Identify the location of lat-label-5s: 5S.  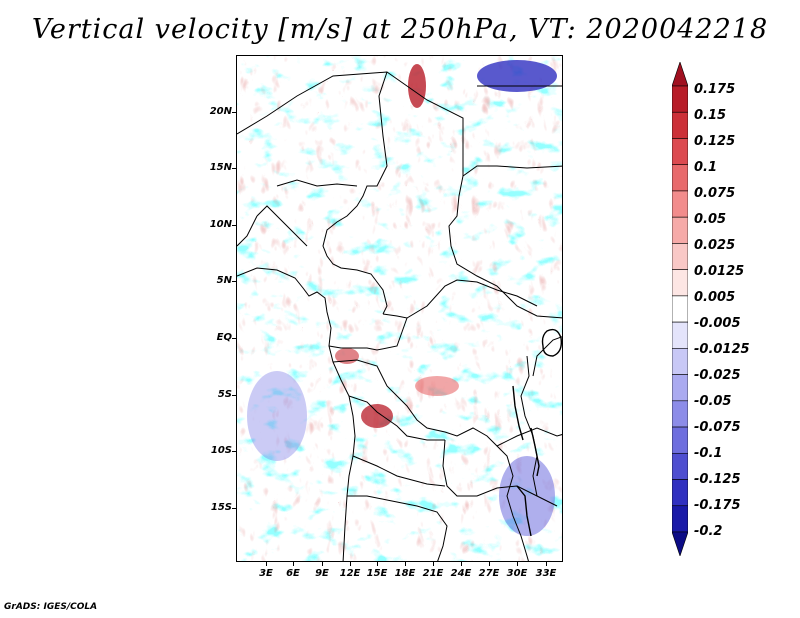
(224, 394).